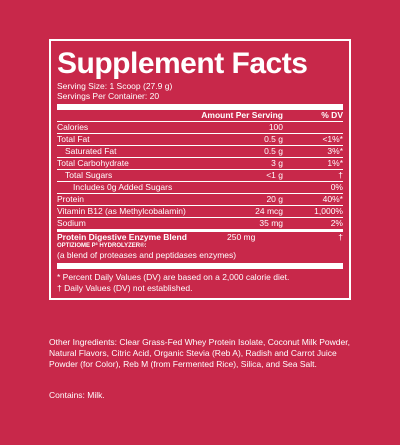  Describe the element at coordinates (242, 115) in the screenshot. I see `header-amount: Amount Per Serving` at that location.